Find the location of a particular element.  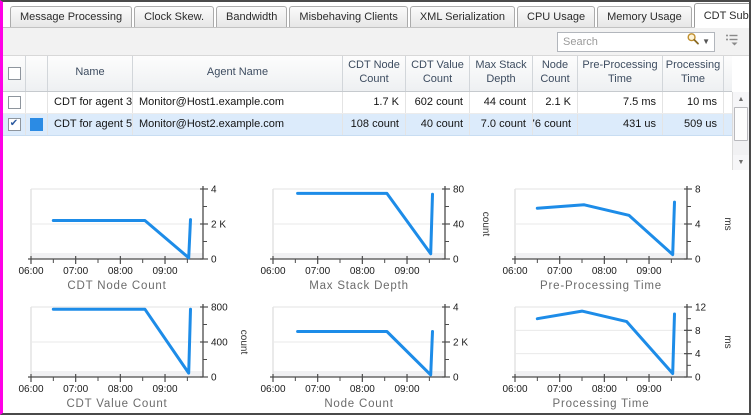

column-chooser-icon is located at coordinates (732, 42).